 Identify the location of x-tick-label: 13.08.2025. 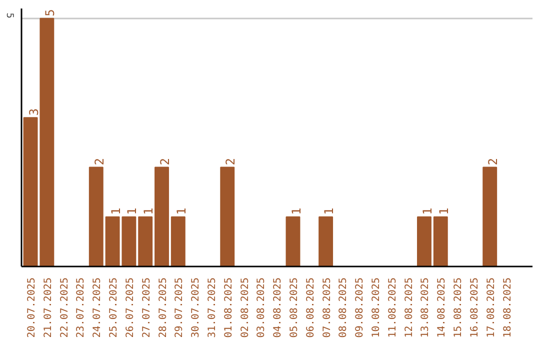
(426, 307).